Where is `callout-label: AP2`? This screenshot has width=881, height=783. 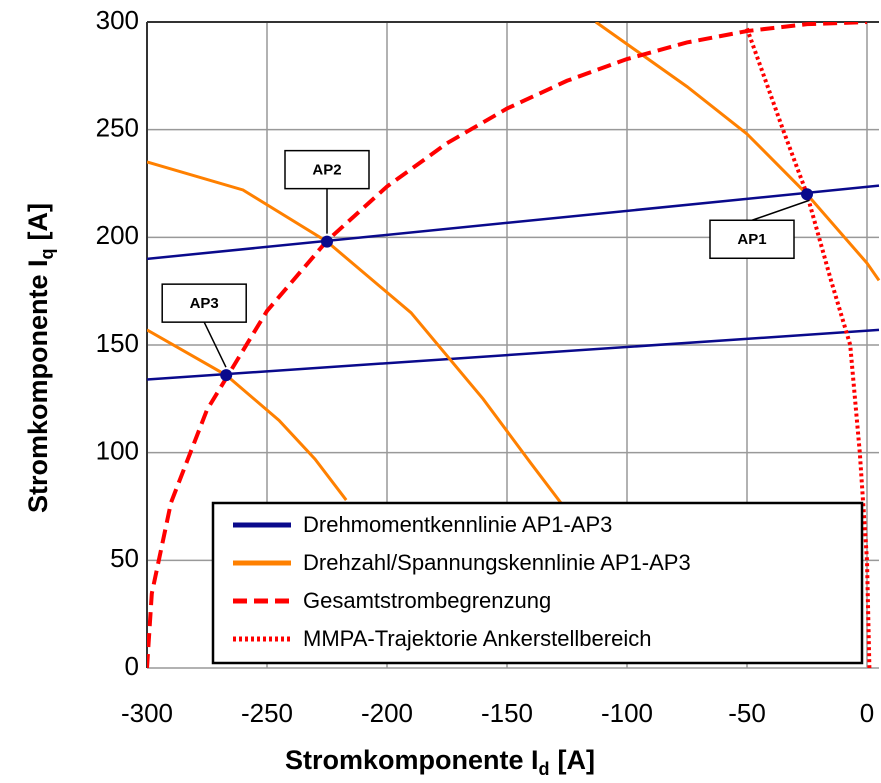
callout-label: AP2 is located at coordinates (326, 170).